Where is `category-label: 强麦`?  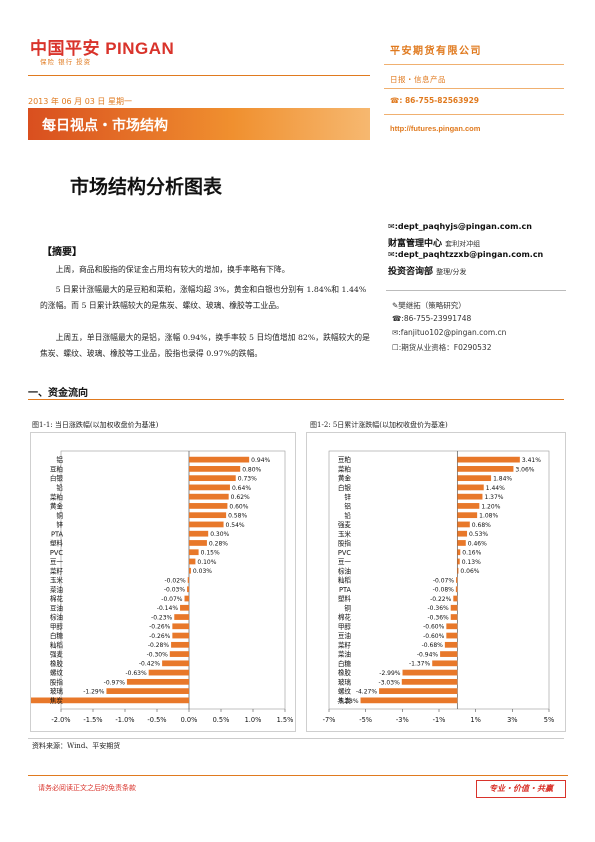 category-label: 强麦 is located at coordinates (57, 654).